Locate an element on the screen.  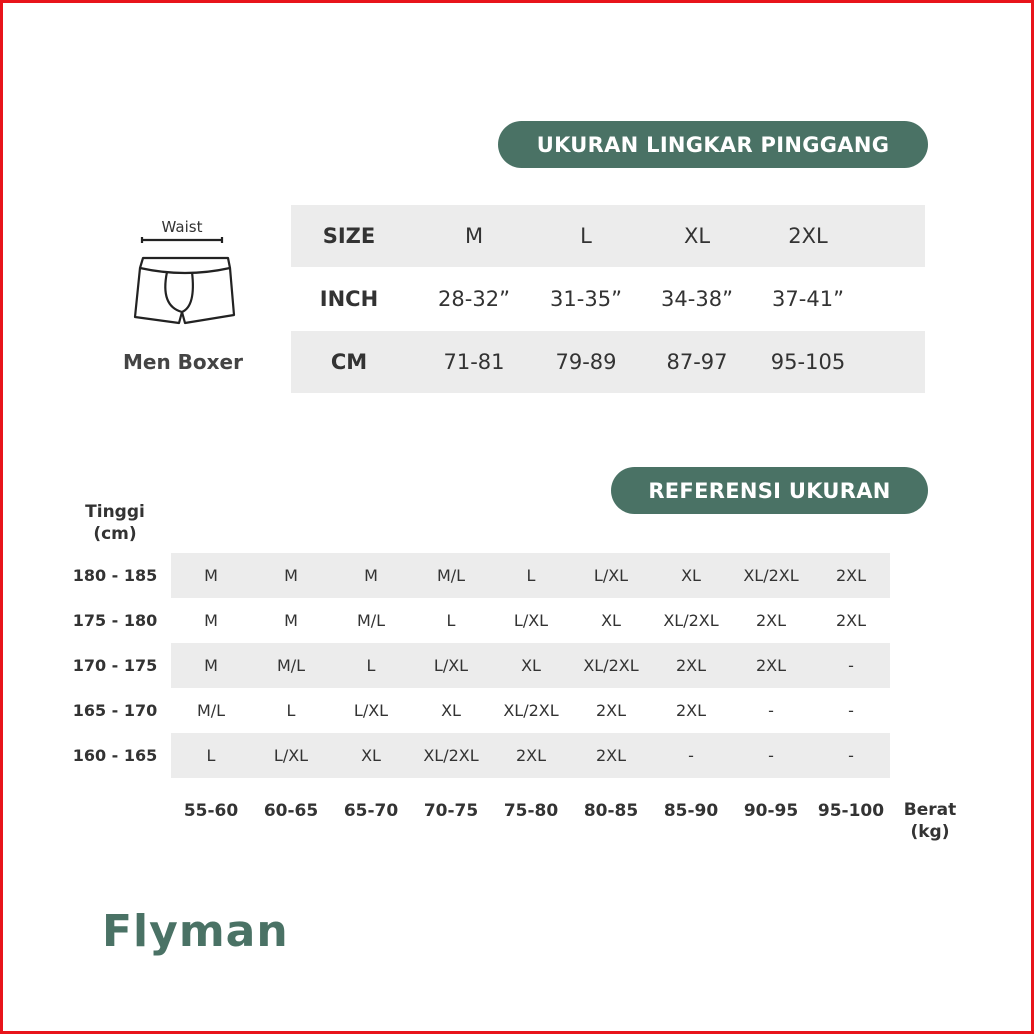
size-cell: 71-81 is located at coordinates (474, 362).